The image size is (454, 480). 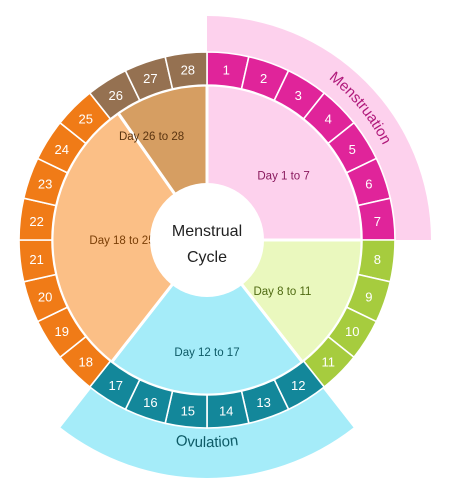 What do you see at coordinates (368, 297) in the screenshot?
I see `day-number-9: 9` at bounding box center [368, 297].